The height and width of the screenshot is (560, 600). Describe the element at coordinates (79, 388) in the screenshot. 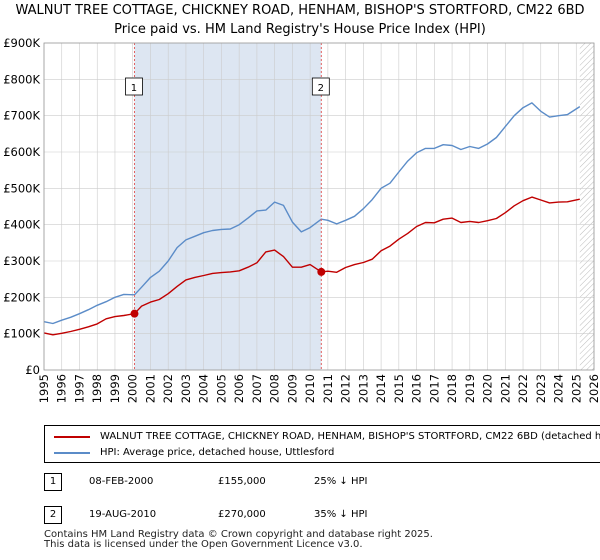

I see `x-tick-label: 1997` at that location.